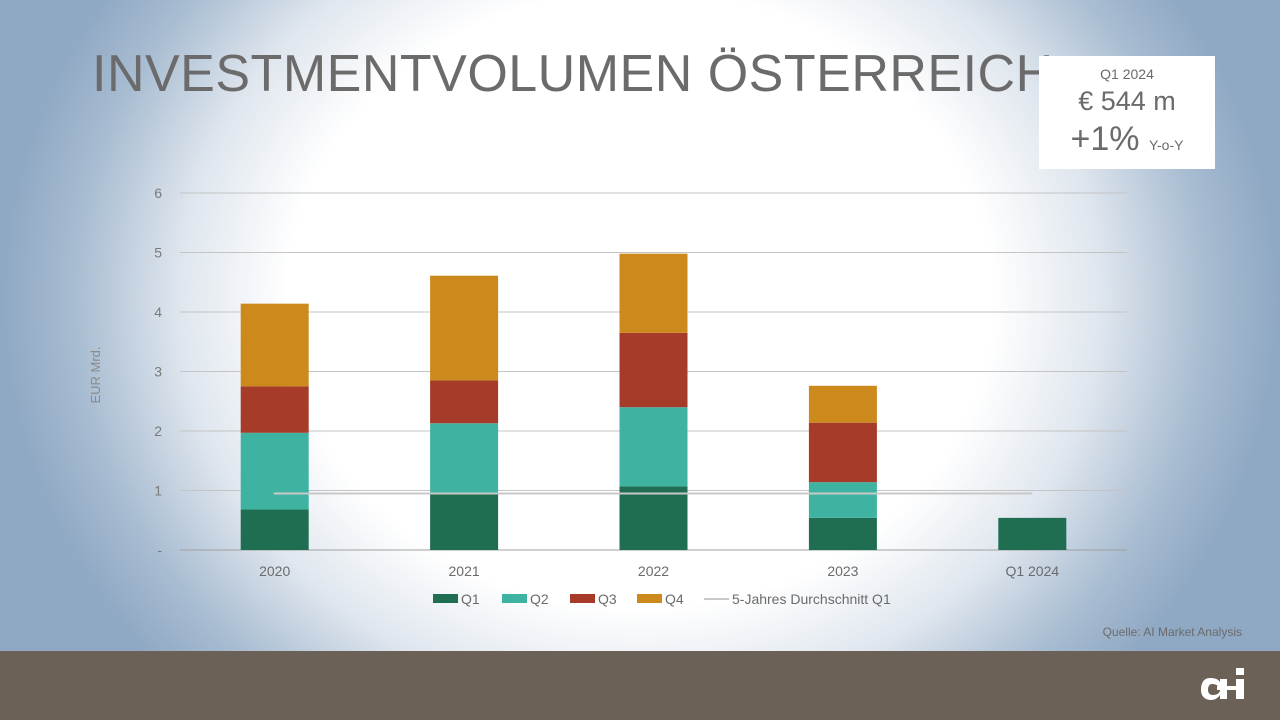 The height and width of the screenshot is (720, 1280). What do you see at coordinates (607, 599) in the screenshot?
I see `legend-label: Q3` at bounding box center [607, 599].